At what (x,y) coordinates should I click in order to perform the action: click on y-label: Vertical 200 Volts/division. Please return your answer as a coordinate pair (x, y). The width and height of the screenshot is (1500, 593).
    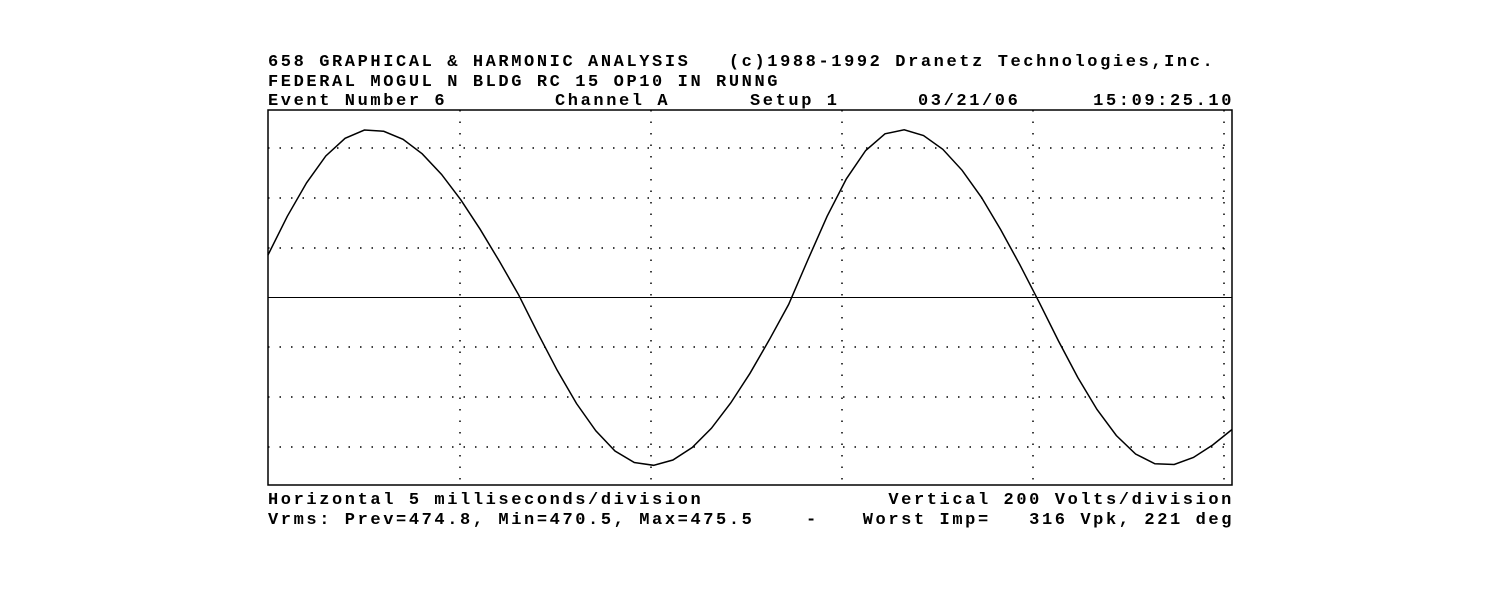
    Looking at the image, I should click on (1061, 500).